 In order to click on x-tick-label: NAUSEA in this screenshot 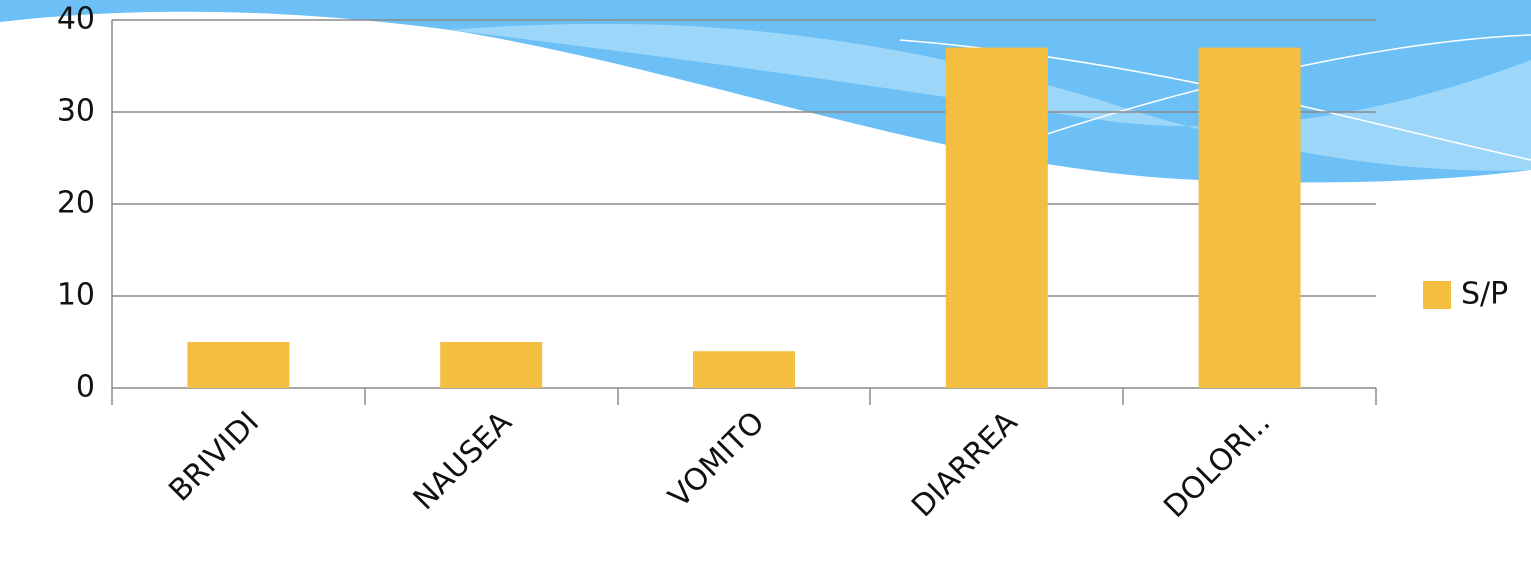, I will do `click(463, 461)`.